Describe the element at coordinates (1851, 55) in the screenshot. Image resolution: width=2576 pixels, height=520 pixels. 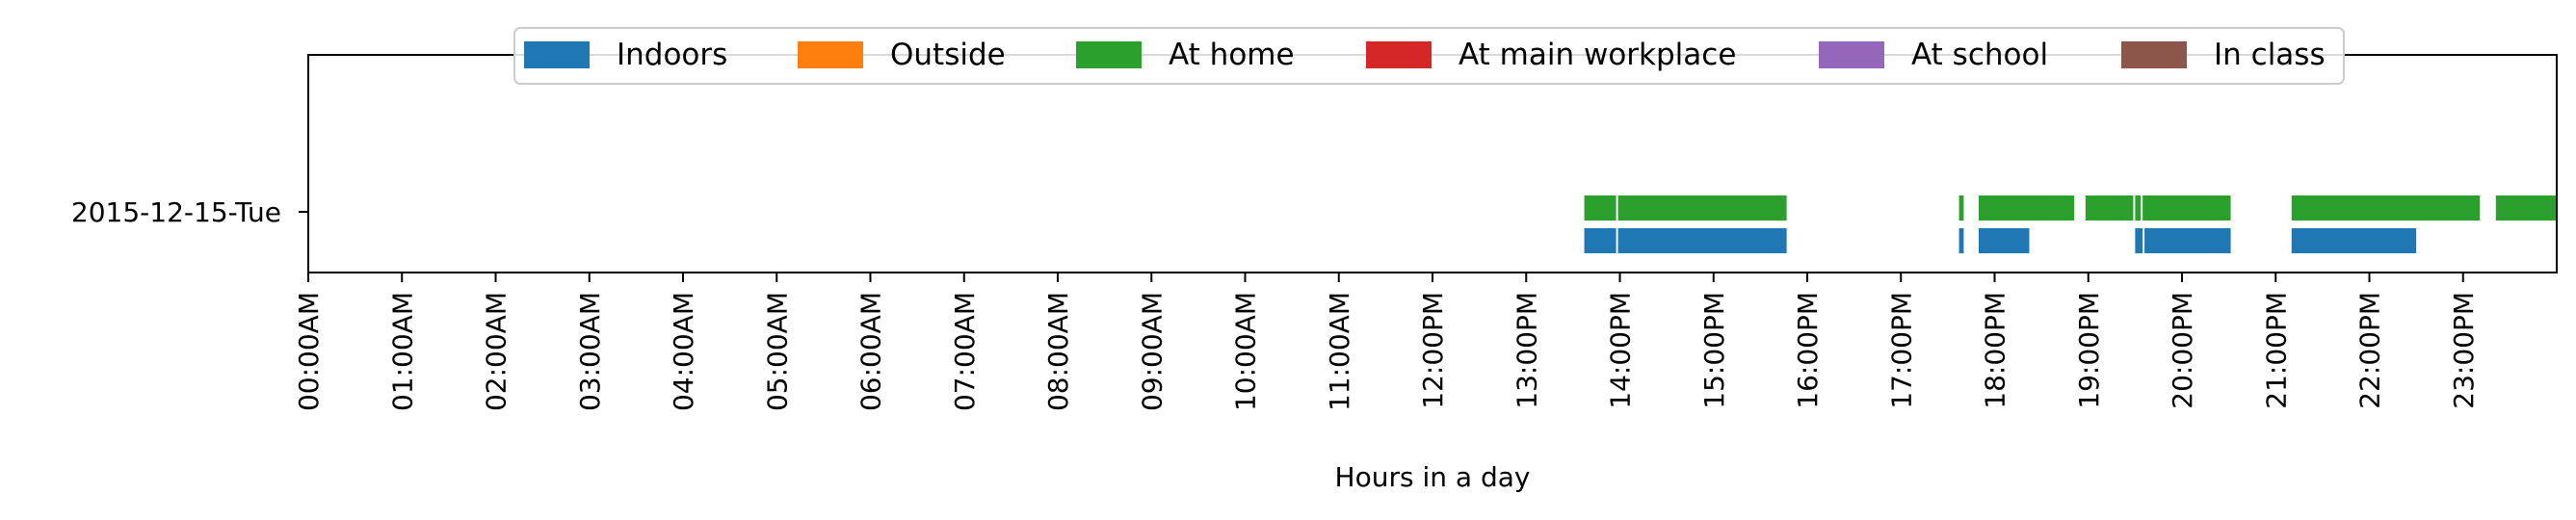
I see `legend-swatch-at-school` at that location.